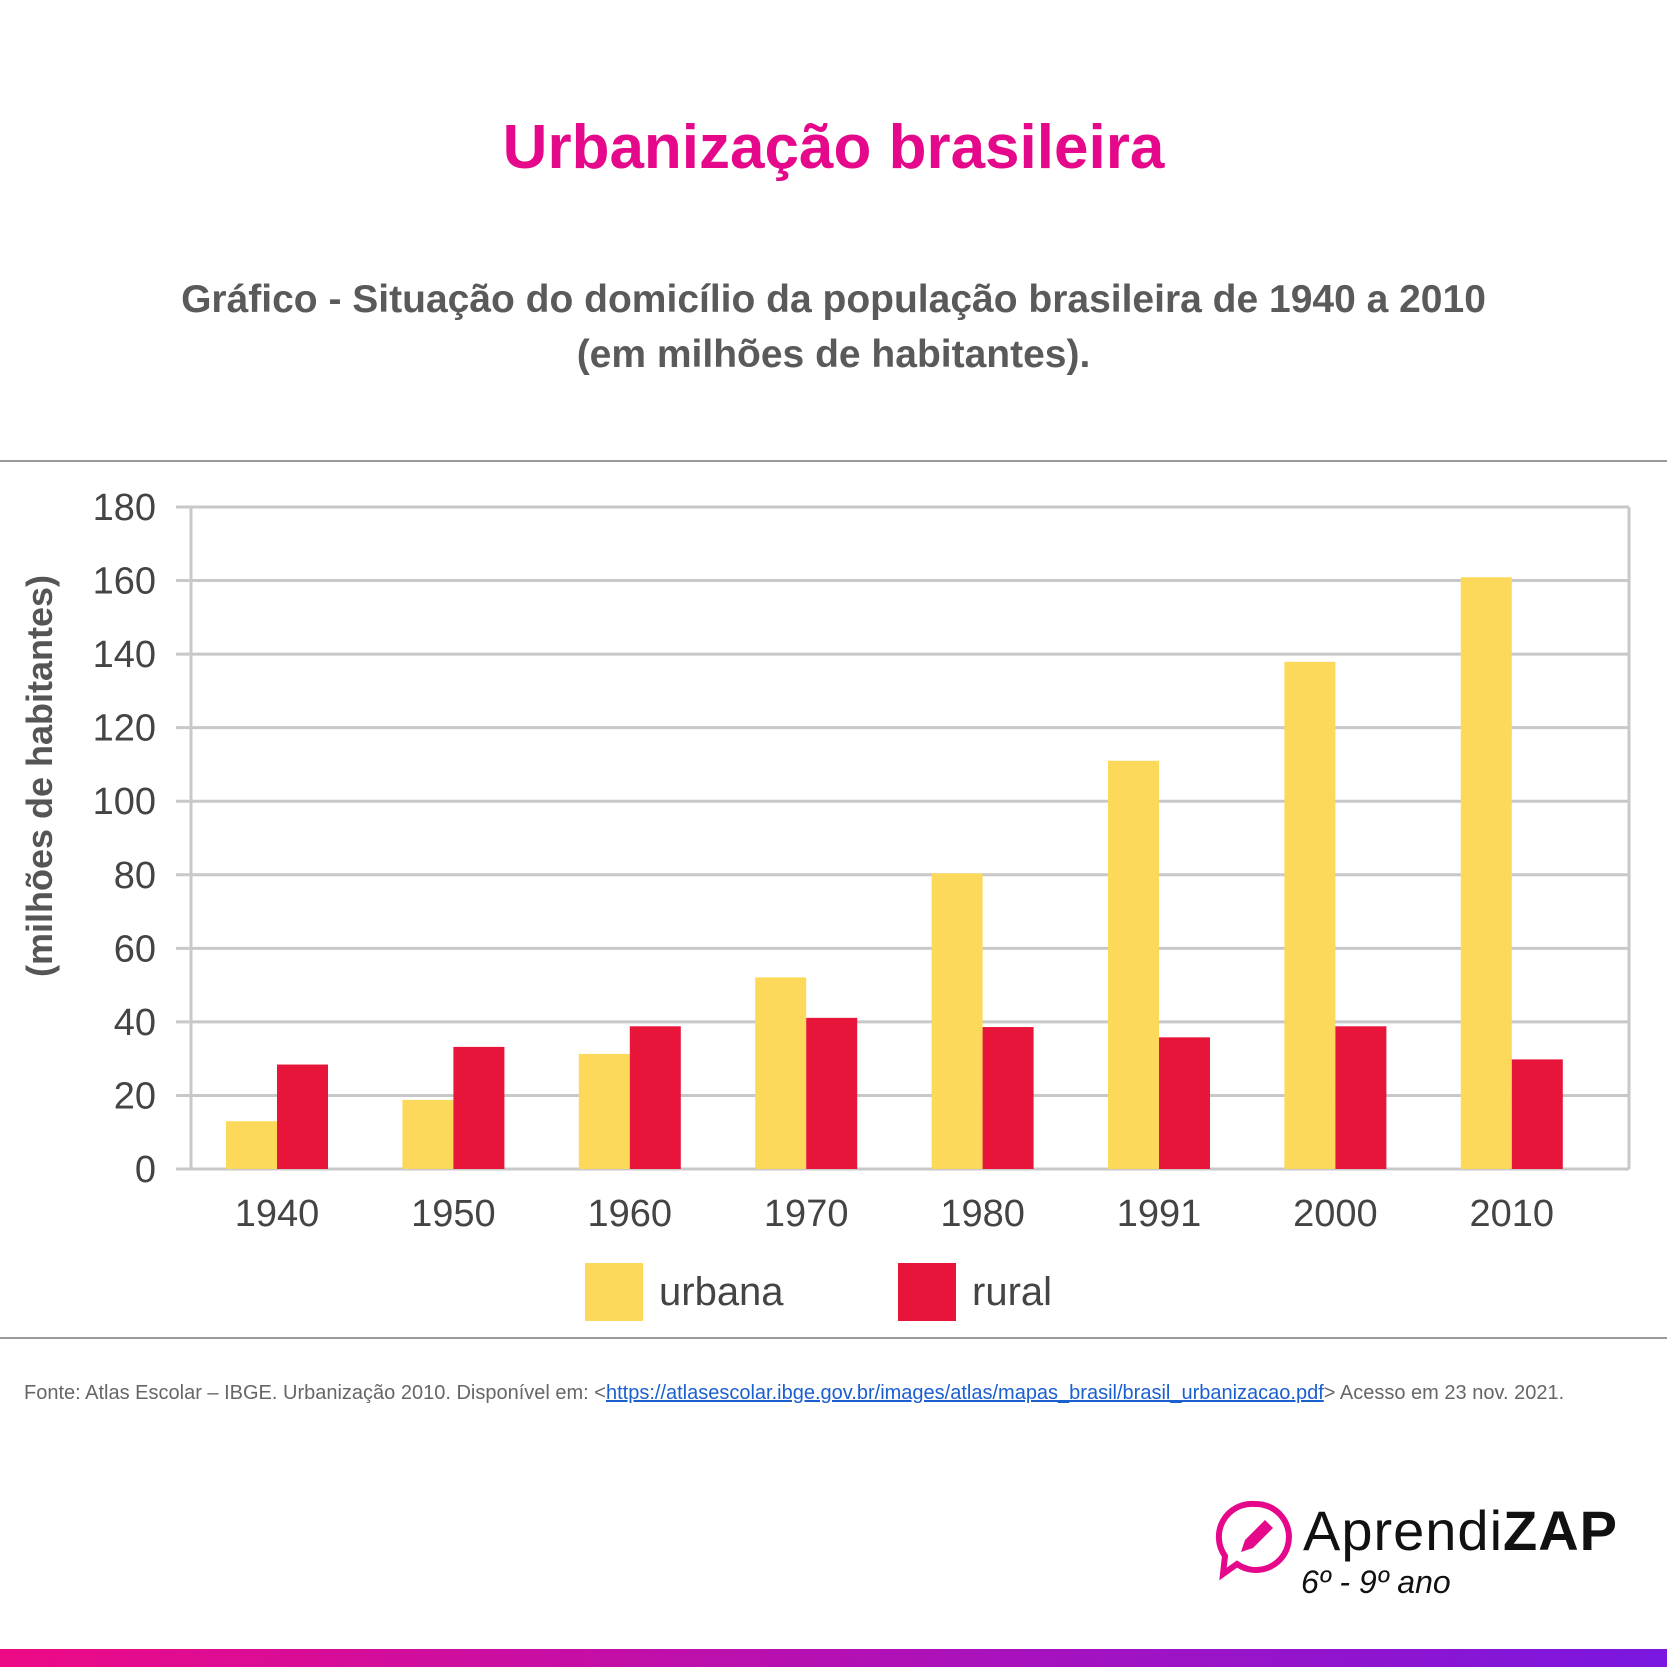  Describe the element at coordinates (453, 1214) in the screenshot. I see `x-tick-label: 1950` at that location.